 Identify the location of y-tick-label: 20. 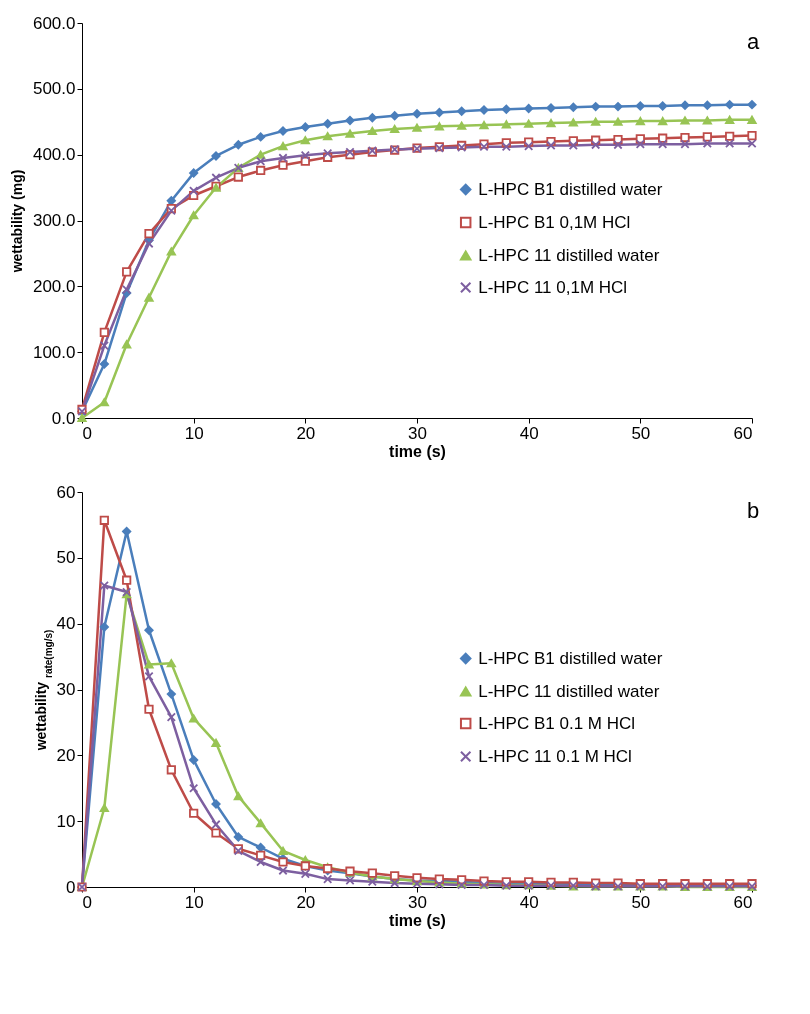
(66, 755).